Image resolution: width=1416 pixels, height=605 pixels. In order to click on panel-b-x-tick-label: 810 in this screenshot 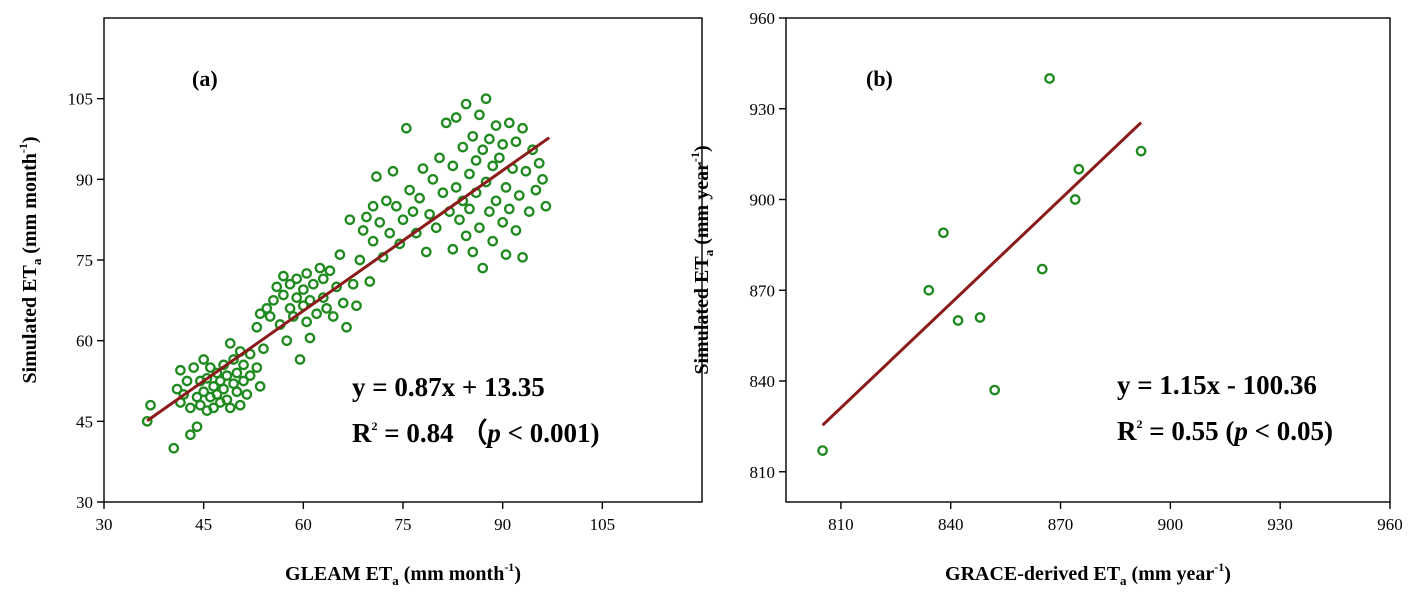, I will do `click(841, 524)`.